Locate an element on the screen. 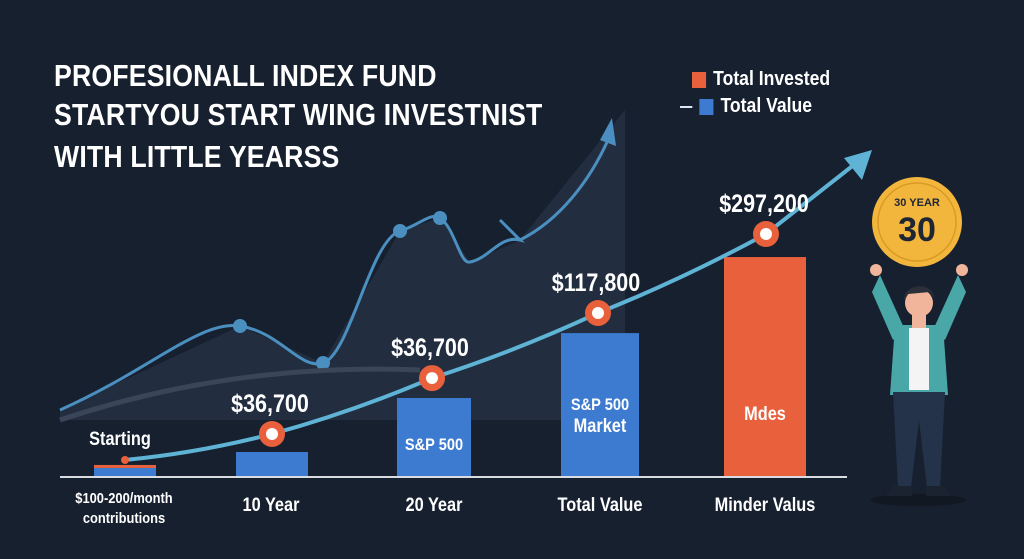 Image resolution: width=1024 pixels, height=559 pixels. bar-label: S&P 500 is located at coordinates (434, 445).